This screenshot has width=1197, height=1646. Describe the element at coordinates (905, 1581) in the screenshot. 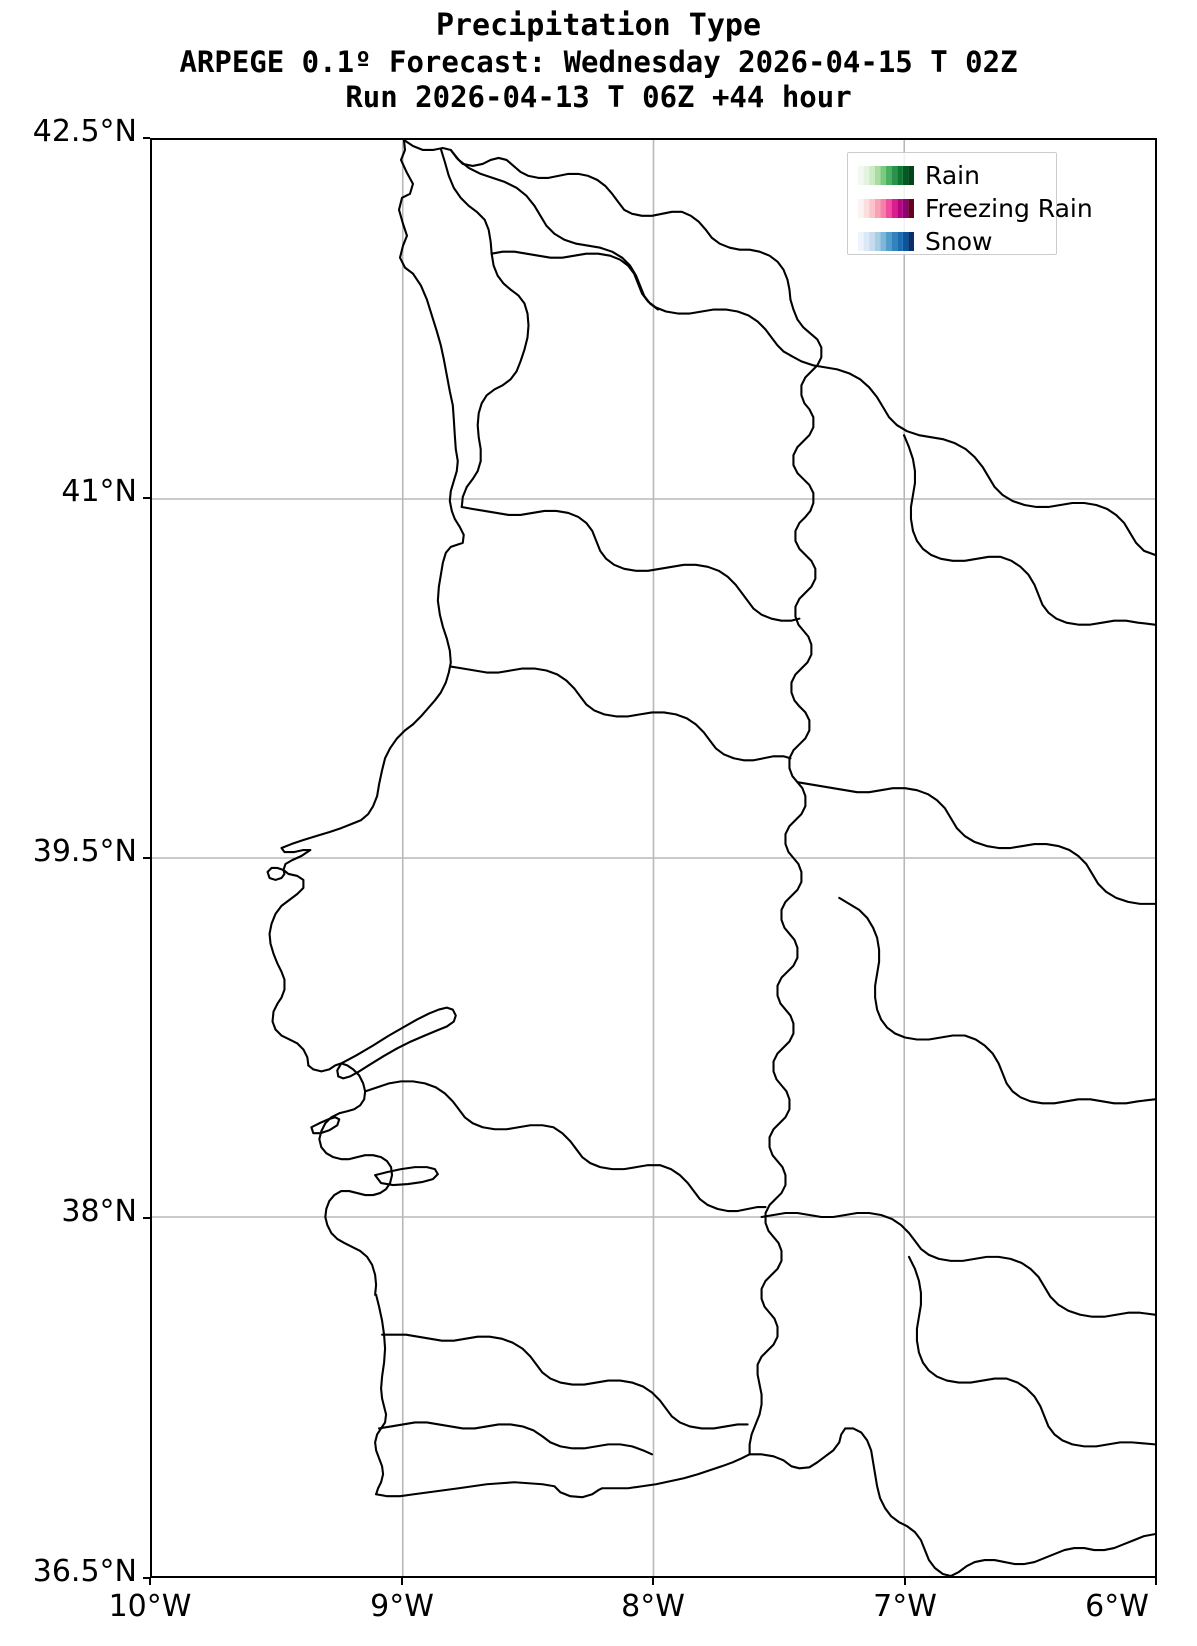

I see `xtick-mark-7w` at that location.